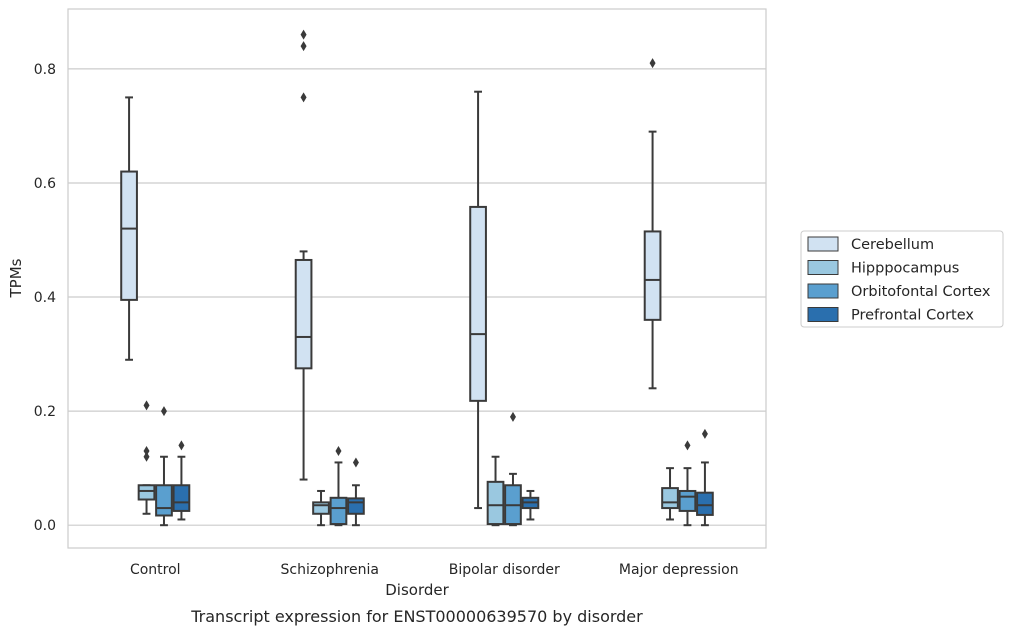  Describe the element at coordinates (45, 412) in the screenshot. I see `y-tick-label: 0.2` at that location.